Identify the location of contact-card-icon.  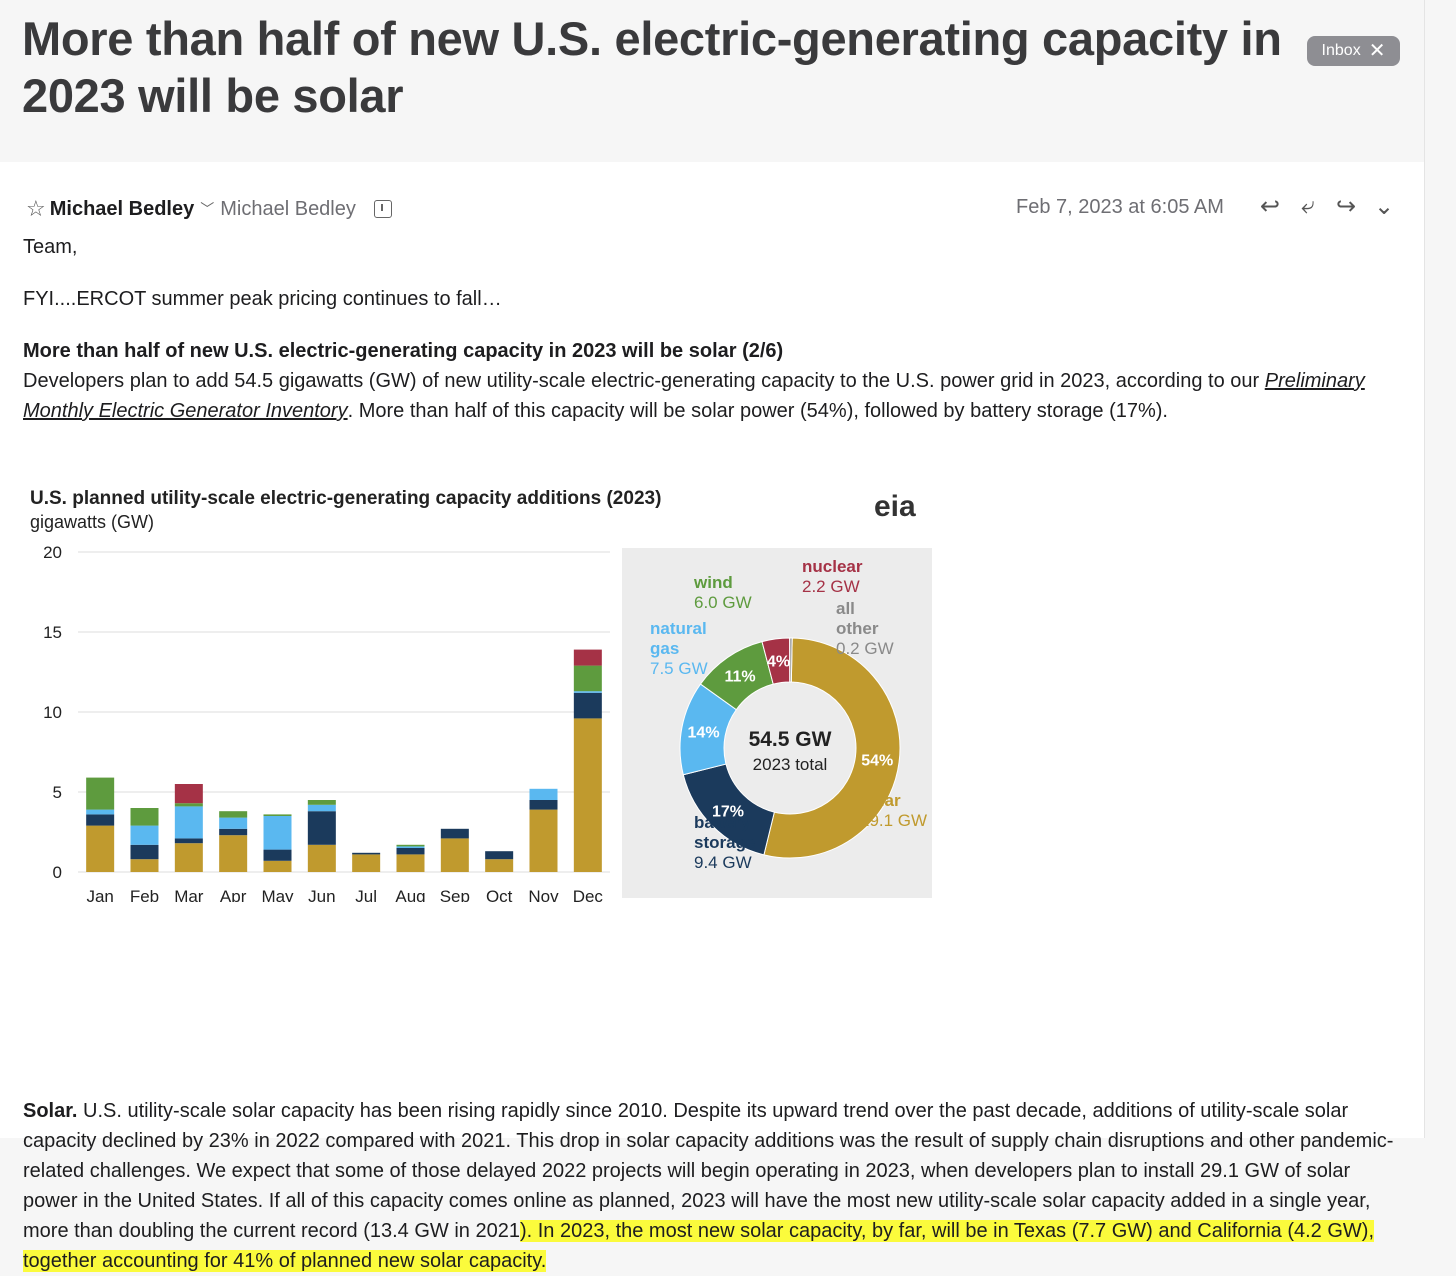
(382, 209).